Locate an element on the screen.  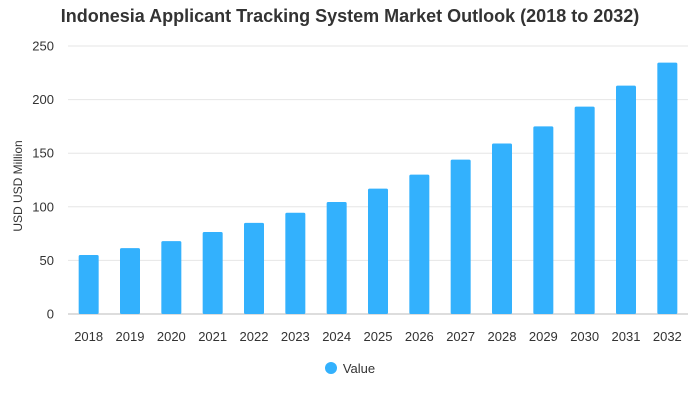
y-tick-label: 200 is located at coordinates (43, 99).